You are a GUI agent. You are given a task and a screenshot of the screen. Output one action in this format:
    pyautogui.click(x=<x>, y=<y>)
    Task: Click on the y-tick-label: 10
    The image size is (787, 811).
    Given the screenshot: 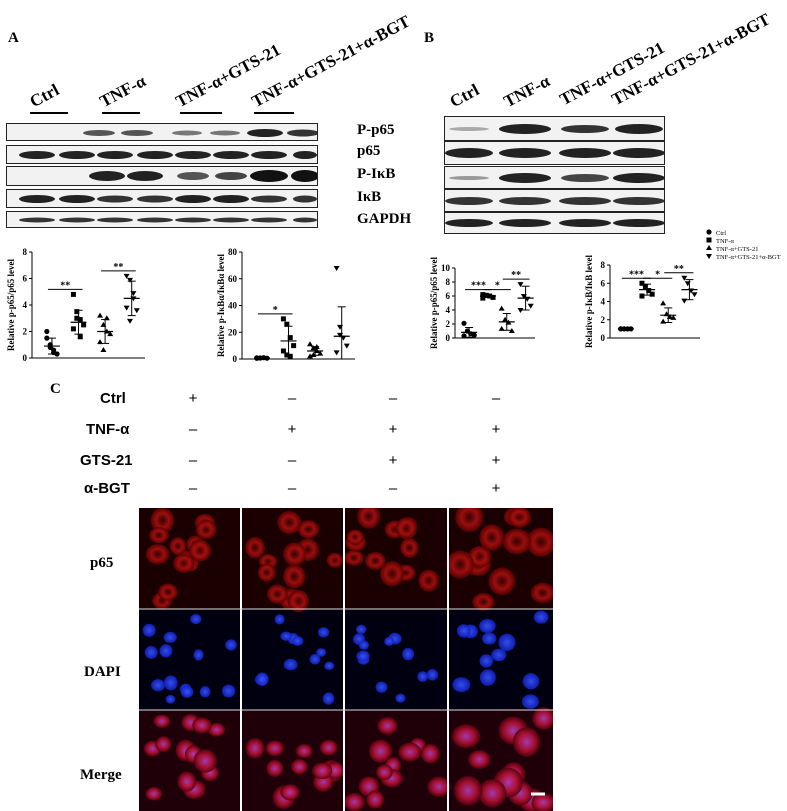 What is the action you would take?
    pyautogui.click(x=446, y=268)
    